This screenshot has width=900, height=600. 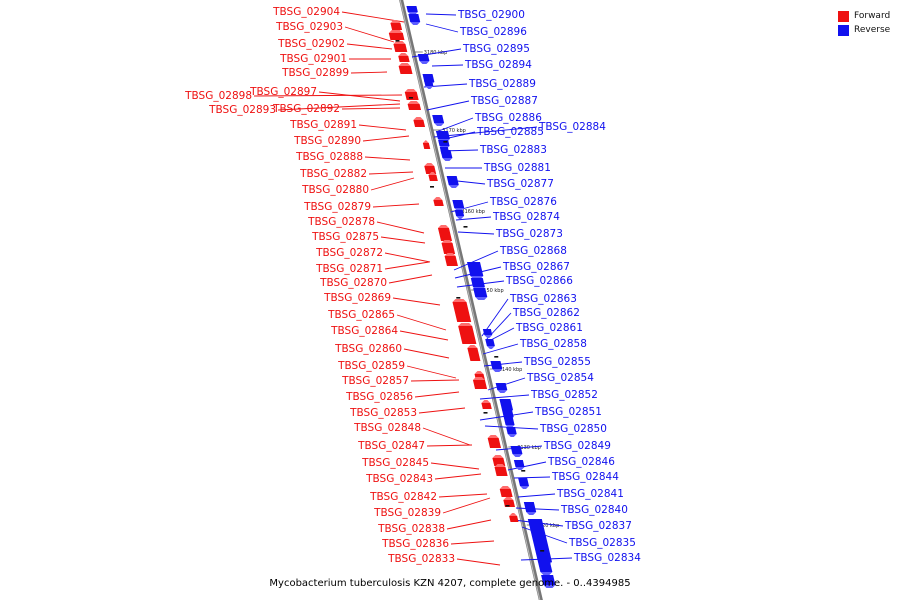 What do you see at coordinates (549, 328) in the screenshot?
I see `reverse-gene-label: TBSG_02861` at bounding box center [549, 328].